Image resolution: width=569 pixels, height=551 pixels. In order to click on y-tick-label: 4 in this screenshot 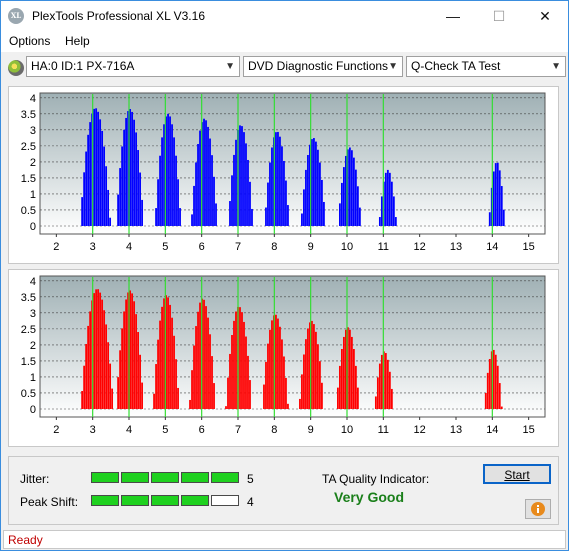, I will do `click(33, 99)`.